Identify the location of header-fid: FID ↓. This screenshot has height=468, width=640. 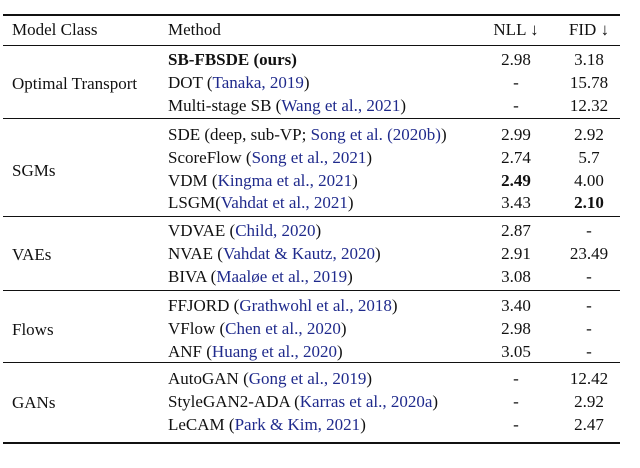
(589, 29).